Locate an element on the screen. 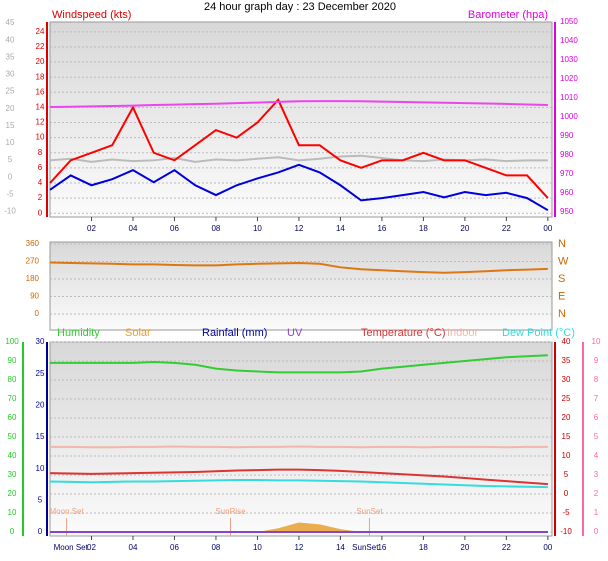 This screenshot has width=608, height=561. plot-area is located at coordinates (301, 286).